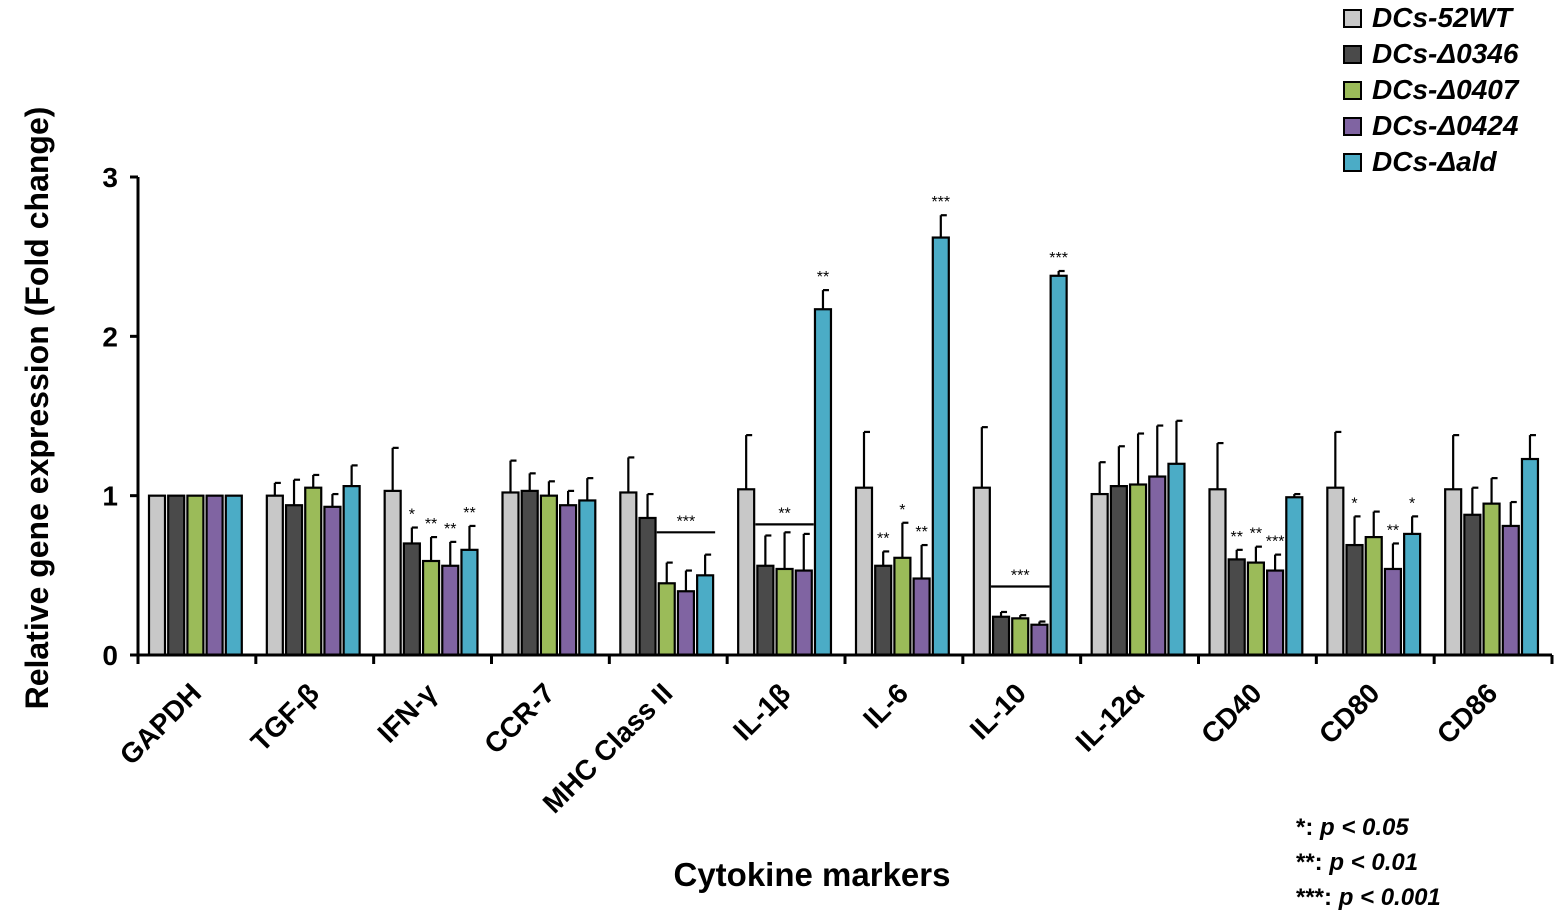 The height and width of the screenshot is (916, 1567). I want to click on y-tick-label: 0, so click(110, 655).